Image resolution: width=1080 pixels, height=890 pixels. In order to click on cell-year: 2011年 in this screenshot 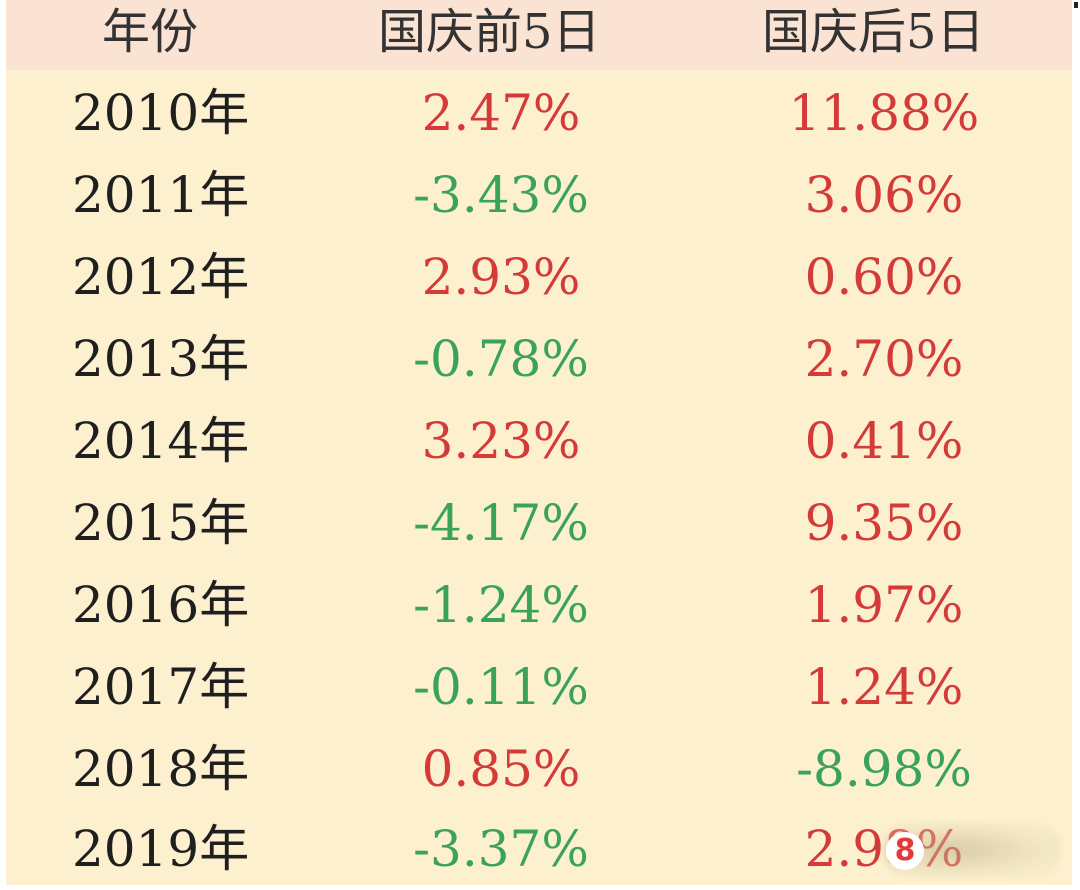, I will do `click(161, 195)`.